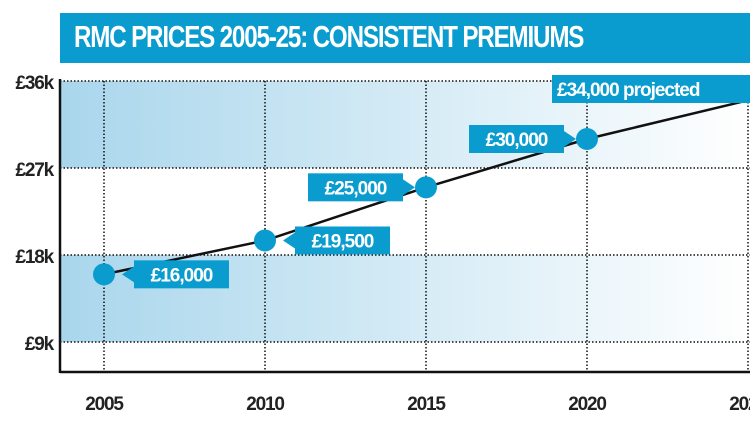  I want to click on x-tick-label: 2025, so click(739, 404).